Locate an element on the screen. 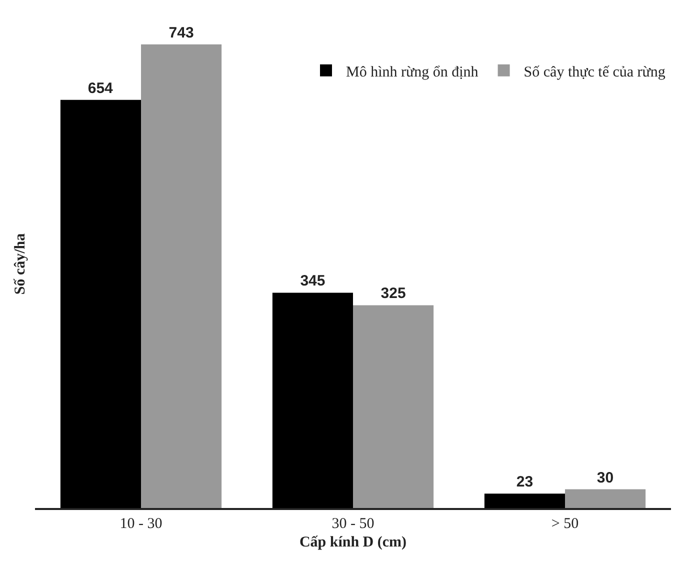  data-label: 30 is located at coordinates (605, 477).